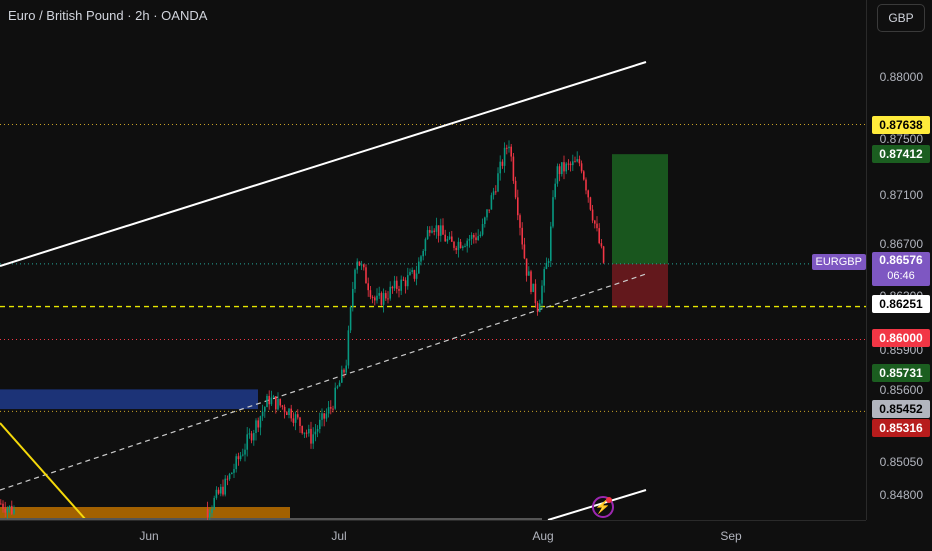 The image size is (932, 551). Describe the element at coordinates (901, 154) in the screenshot. I see `price-label: 0.87412` at that location.